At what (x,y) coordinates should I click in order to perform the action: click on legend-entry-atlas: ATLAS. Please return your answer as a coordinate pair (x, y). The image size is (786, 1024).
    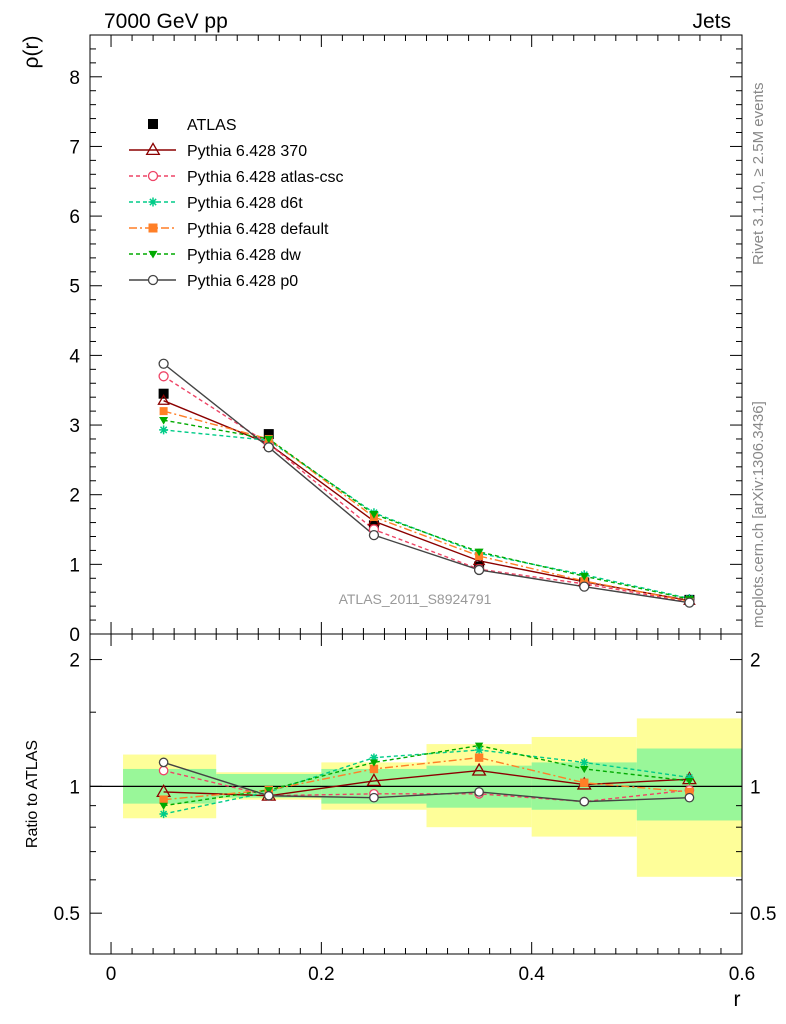
    Looking at the image, I should click on (192, 125).